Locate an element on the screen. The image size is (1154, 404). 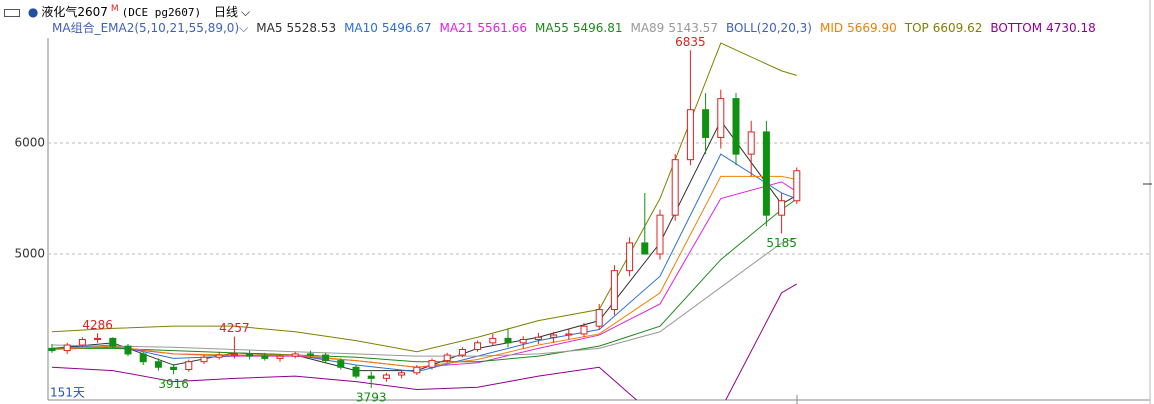
legend-name: MA89 is located at coordinates (647, 28).